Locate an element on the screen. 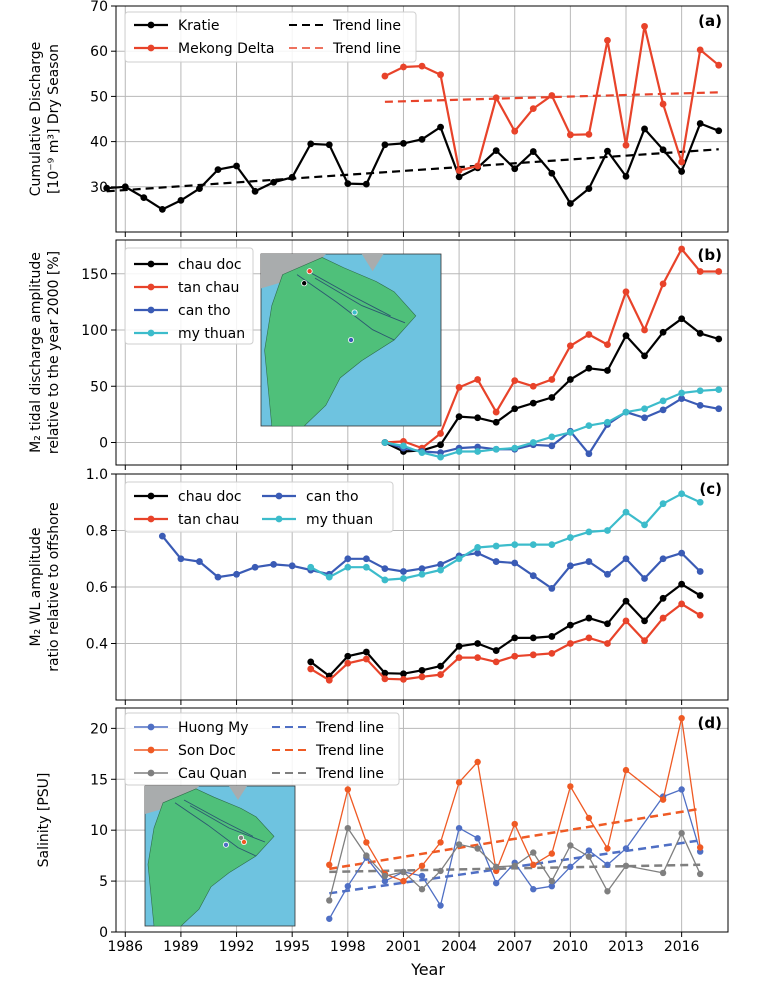  y-tick-label: 30 is located at coordinates (99, 188).